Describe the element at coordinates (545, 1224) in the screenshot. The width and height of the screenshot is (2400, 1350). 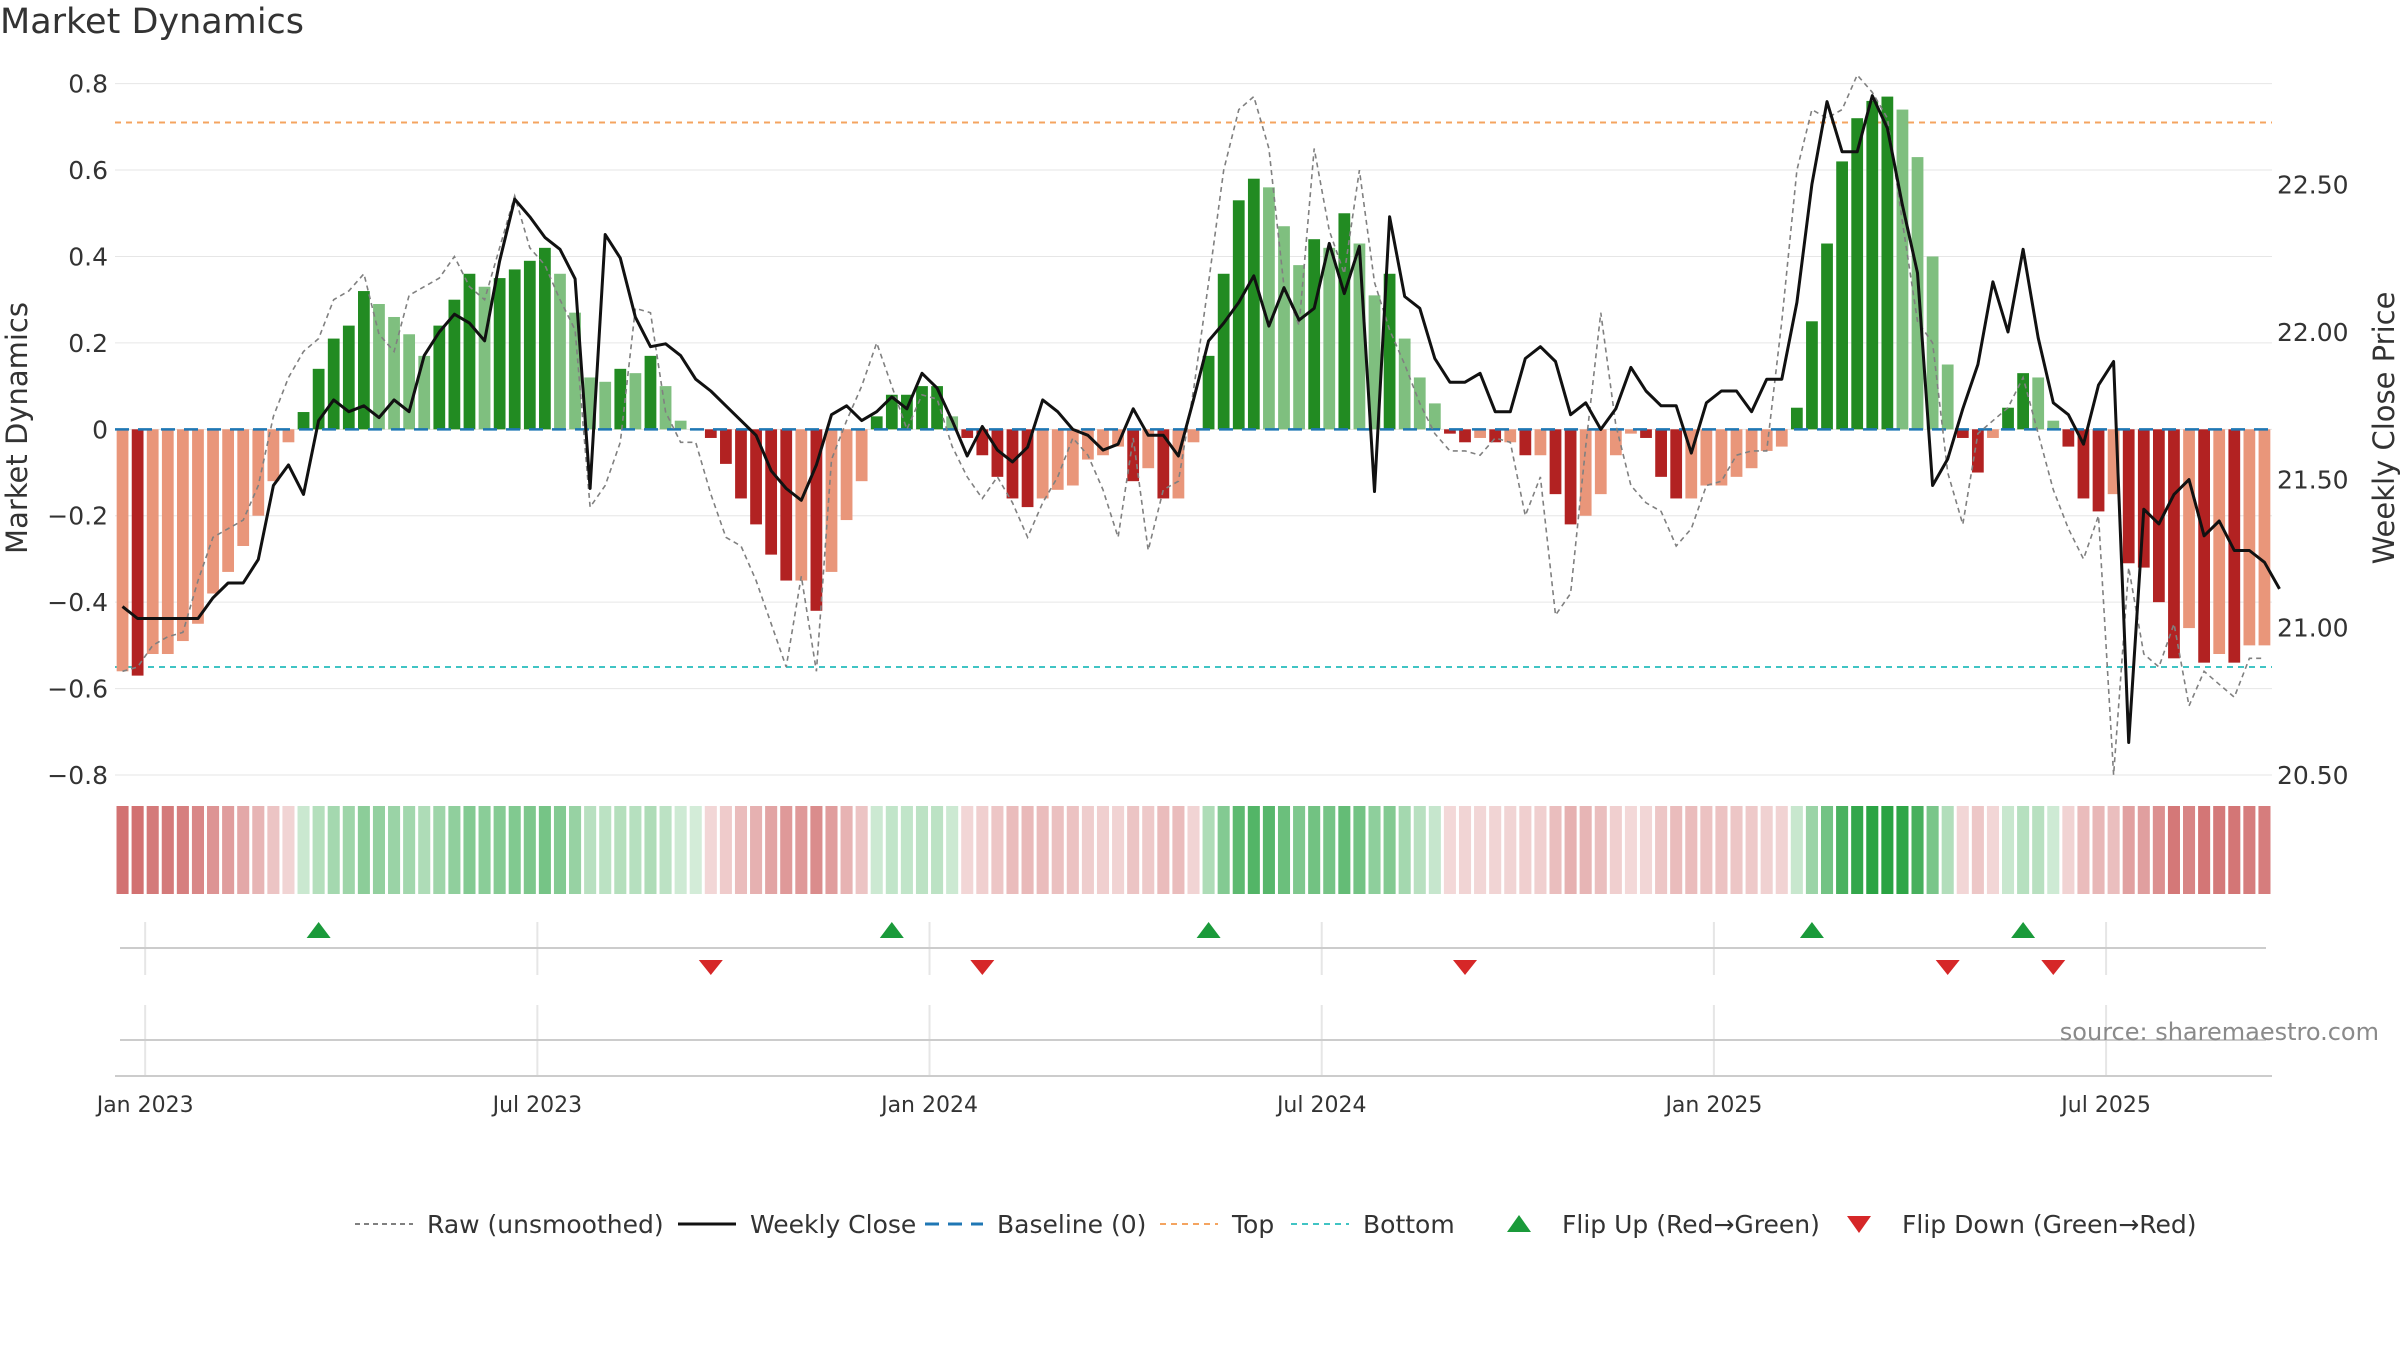
I see `legend-label: Raw (unsmoothed)` at that location.